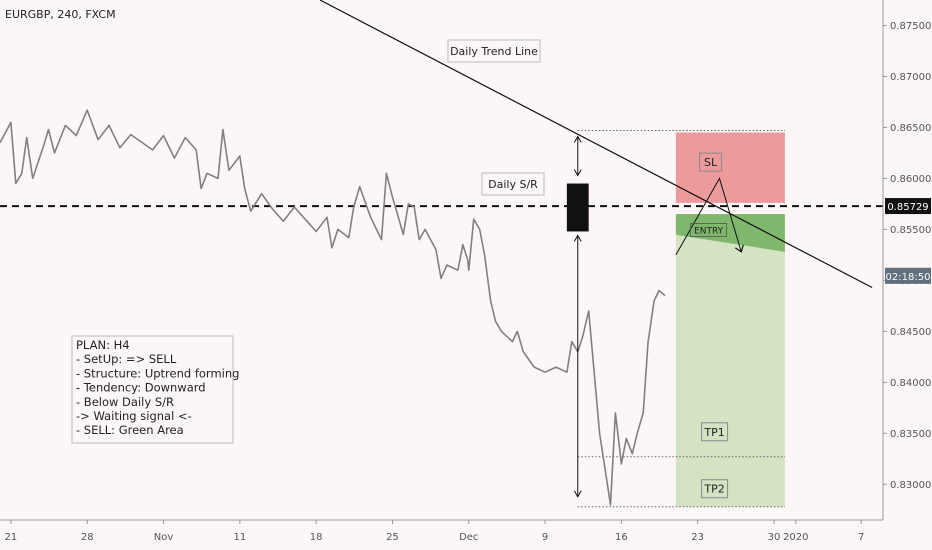 The image size is (932, 550). What do you see at coordinates (134, 416) in the screenshot?
I see `plan-line-5: -> Waiting signal <-` at bounding box center [134, 416].